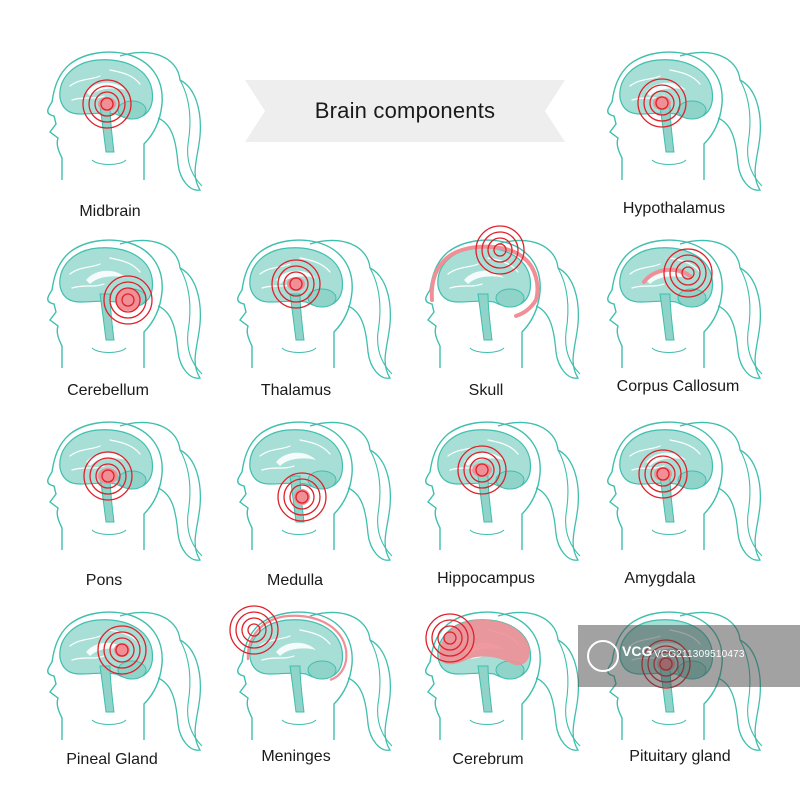 The width and height of the screenshot is (800, 800). Describe the element at coordinates (484, 281) in the screenshot. I see `skull-highlight` at that location.